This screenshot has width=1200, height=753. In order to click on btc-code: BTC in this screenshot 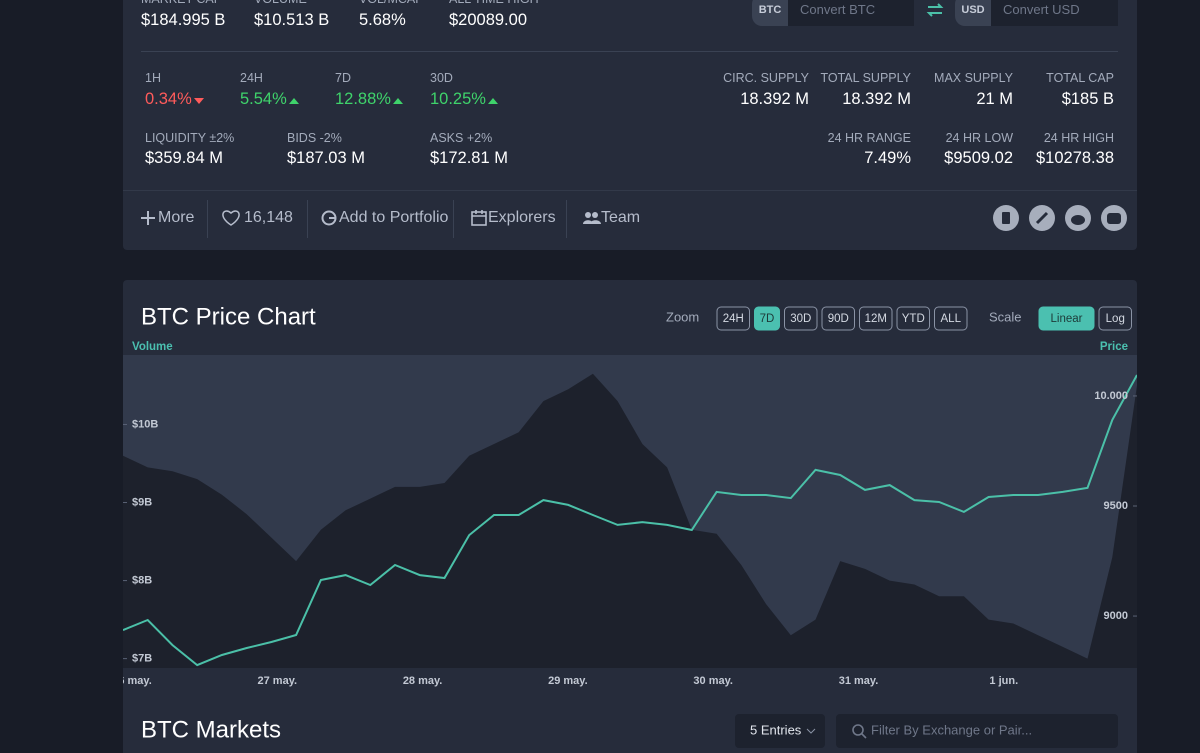, I will do `click(770, 13)`.